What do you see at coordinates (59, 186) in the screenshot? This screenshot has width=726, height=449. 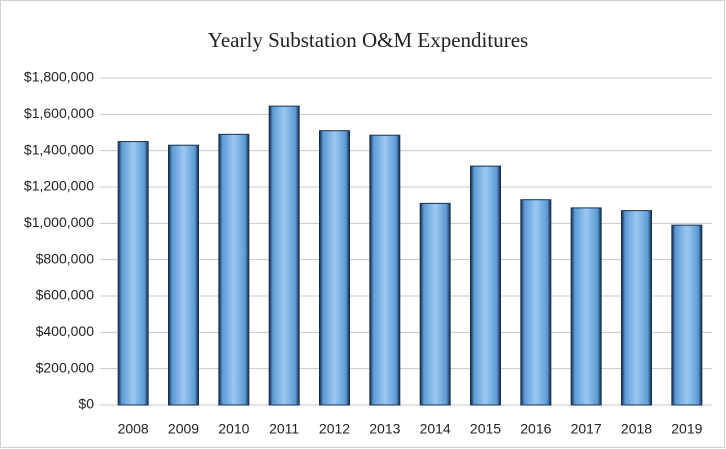 I see `y-tick-label: $1,200,000` at bounding box center [59, 186].